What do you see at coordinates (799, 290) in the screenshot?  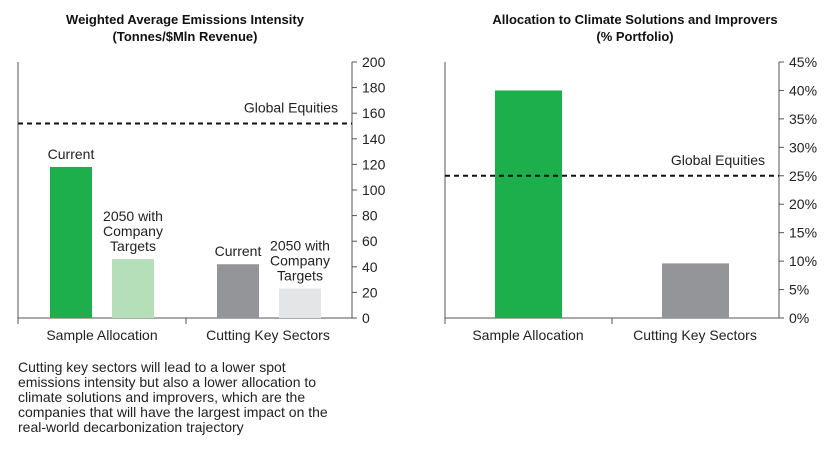 I see `chart2-y-tick-label: 5%` at bounding box center [799, 290].